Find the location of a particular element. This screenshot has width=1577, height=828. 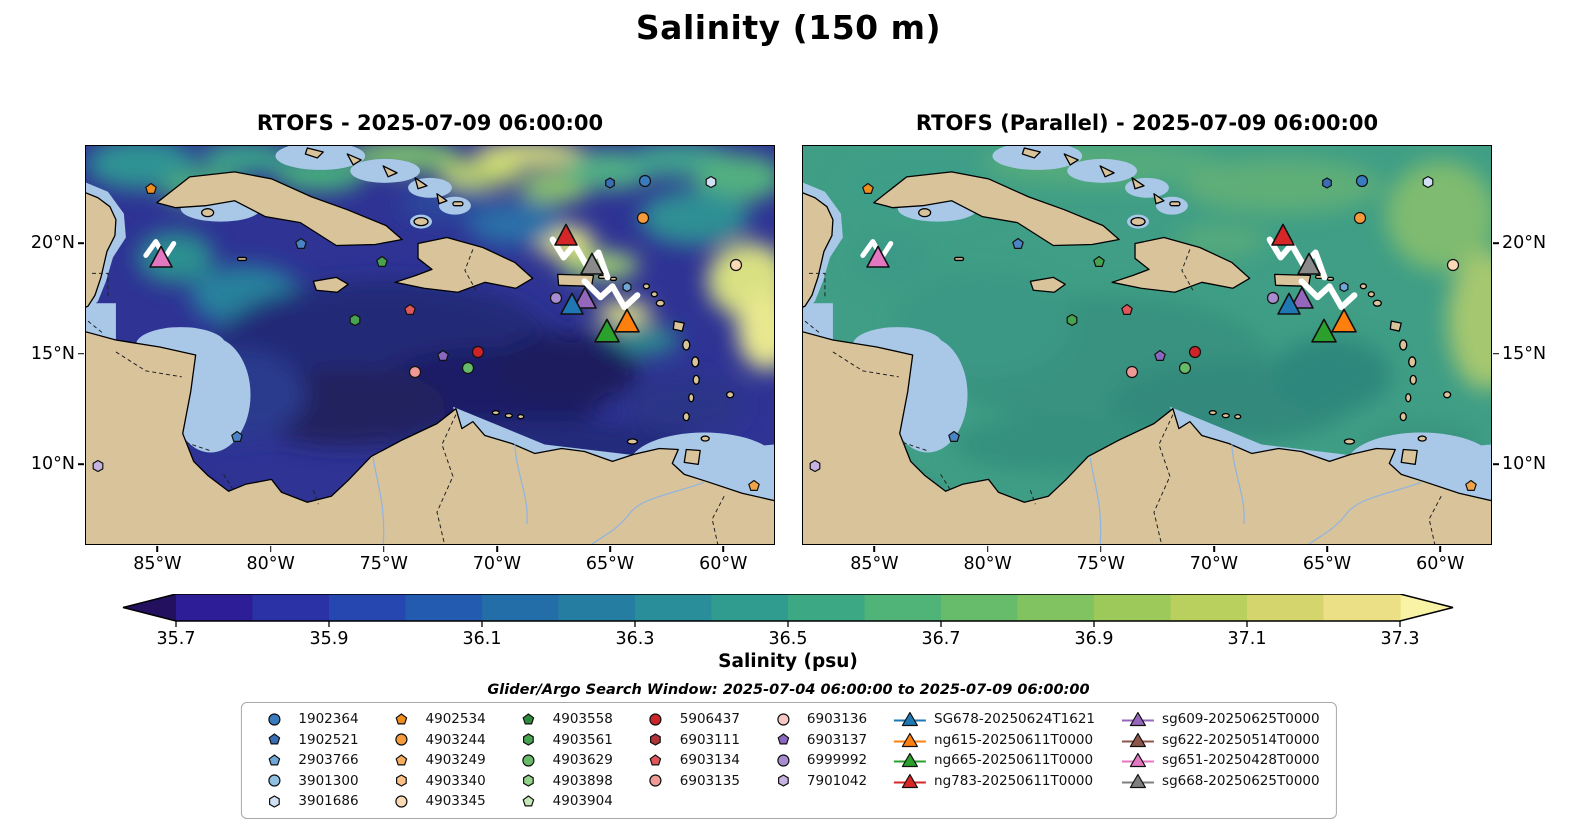

legend-column-4: 5906437 6903111 6903134 6903135 is located at coordinates (689, 760).